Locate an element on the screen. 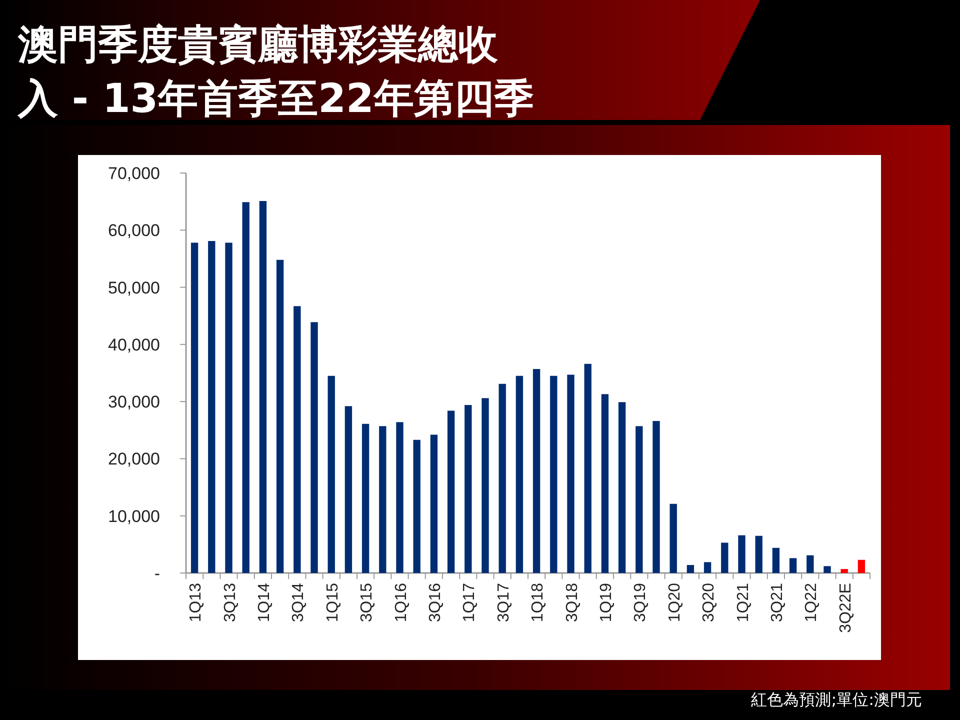 The height and width of the screenshot is (720, 960). x-tick-label: 1Q14 is located at coordinates (264, 602).